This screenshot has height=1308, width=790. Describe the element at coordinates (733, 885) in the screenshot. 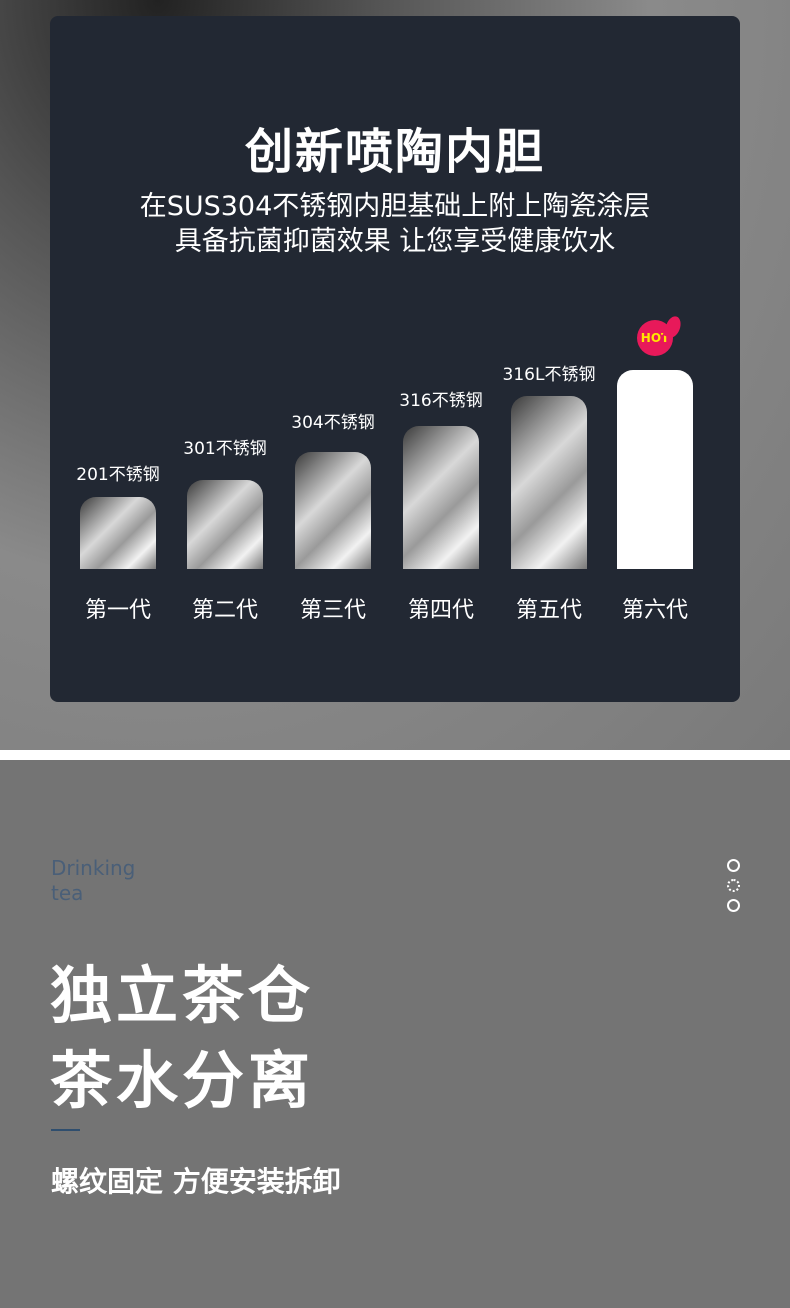

I see `dotted-circle-icon` at that location.